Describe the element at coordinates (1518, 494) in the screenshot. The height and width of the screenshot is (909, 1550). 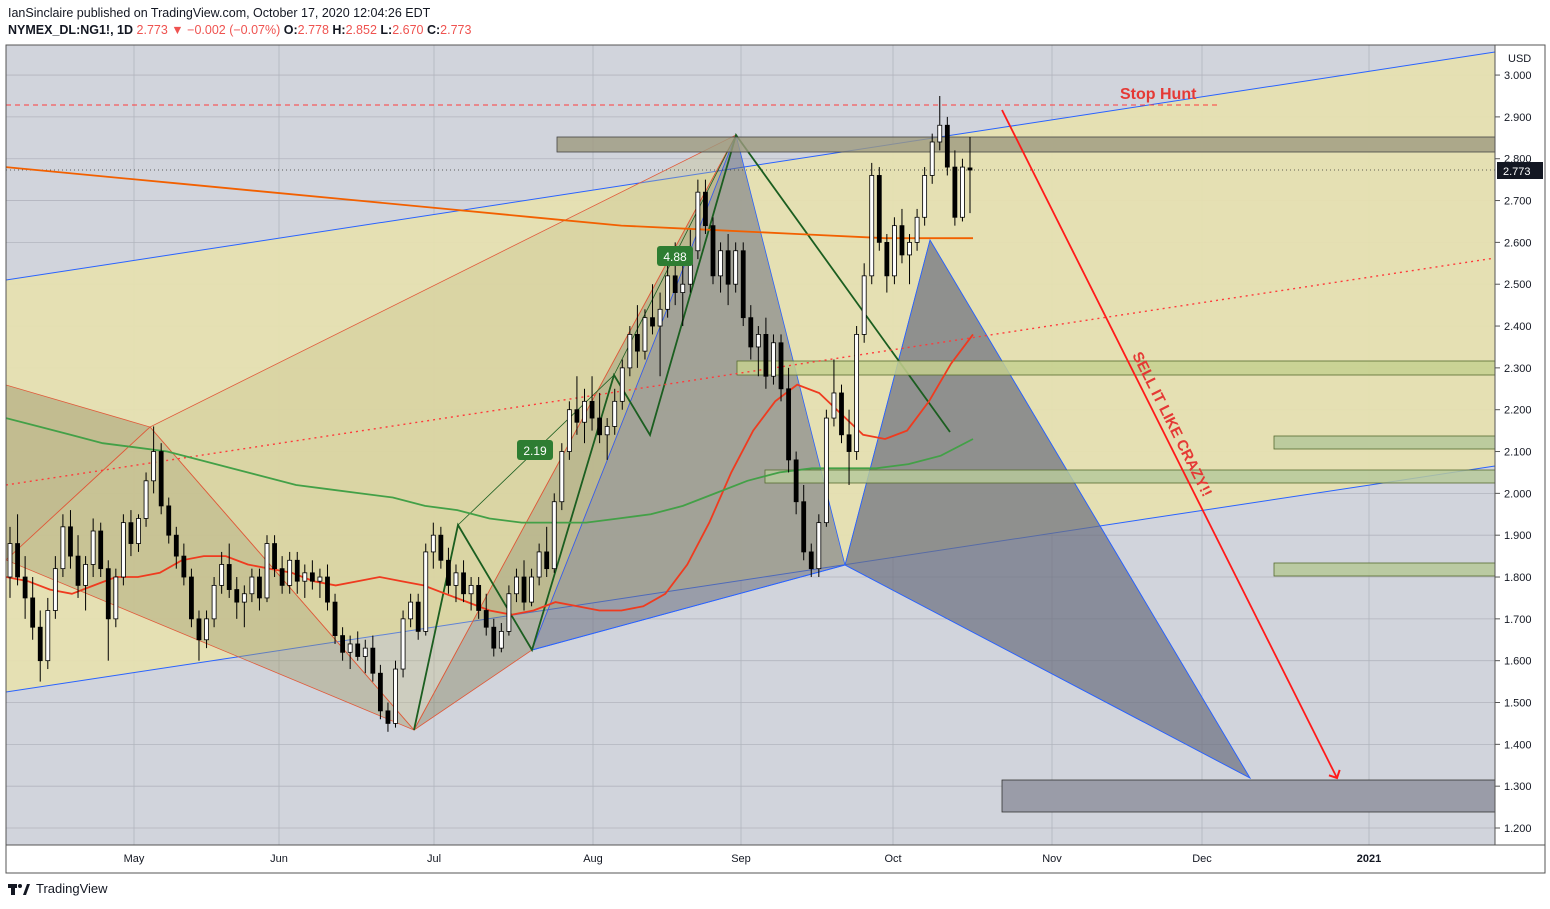
I see `y-tick-label: 2.000` at that location.